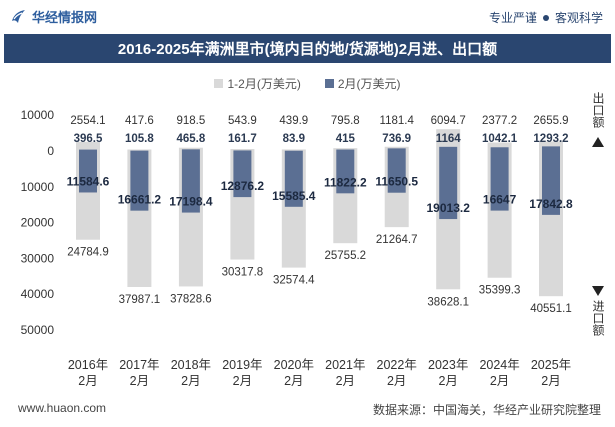 The image size is (615, 427). I want to click on x-tick-label: 2019年 2月, so click(242, 373).